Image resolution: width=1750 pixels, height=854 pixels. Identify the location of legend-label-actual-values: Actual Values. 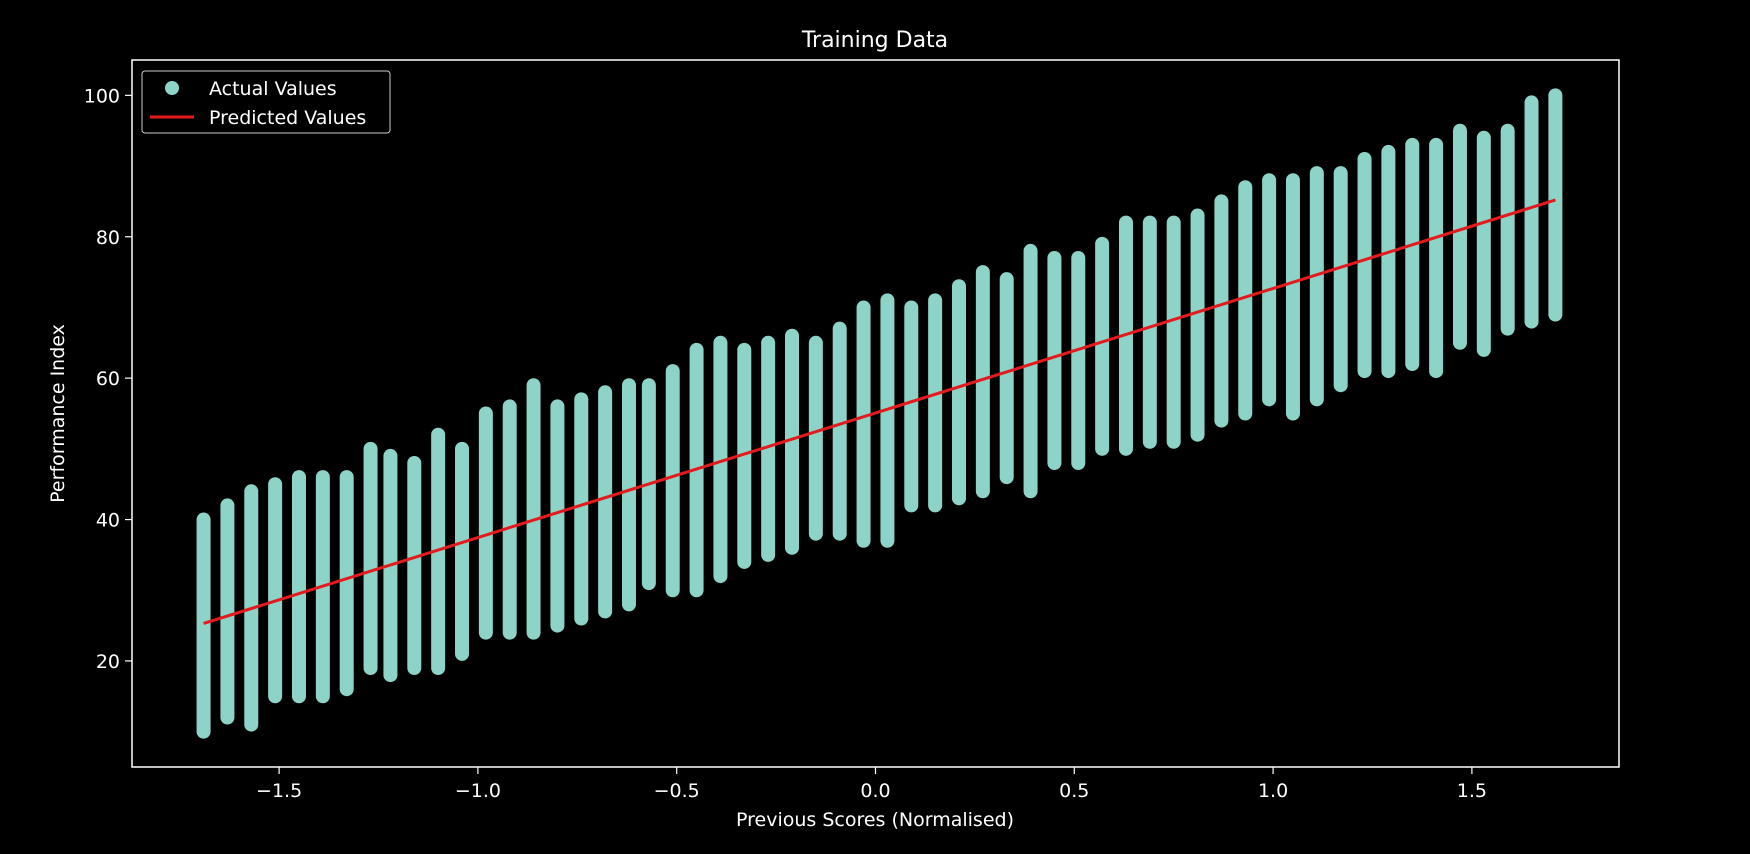
(273, 89).